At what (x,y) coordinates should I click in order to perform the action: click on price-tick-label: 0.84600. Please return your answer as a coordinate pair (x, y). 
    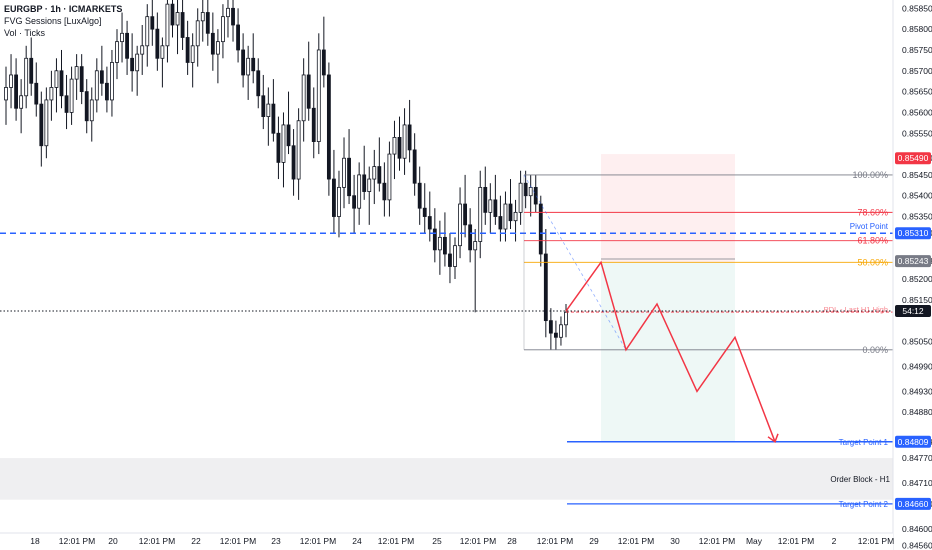
    Looking at the image, I should click on (917, 529).